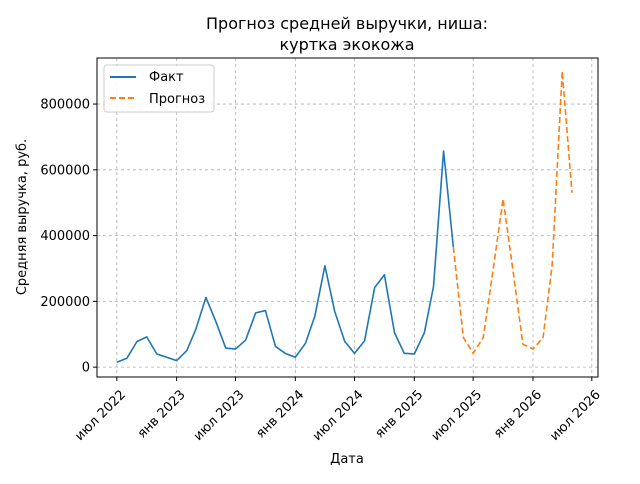 The height and width of the screenshot is (484, 640). Describe the element at coordinates (65, 302) in the screenshot. I see `y-tick-label: 200000` at that location.